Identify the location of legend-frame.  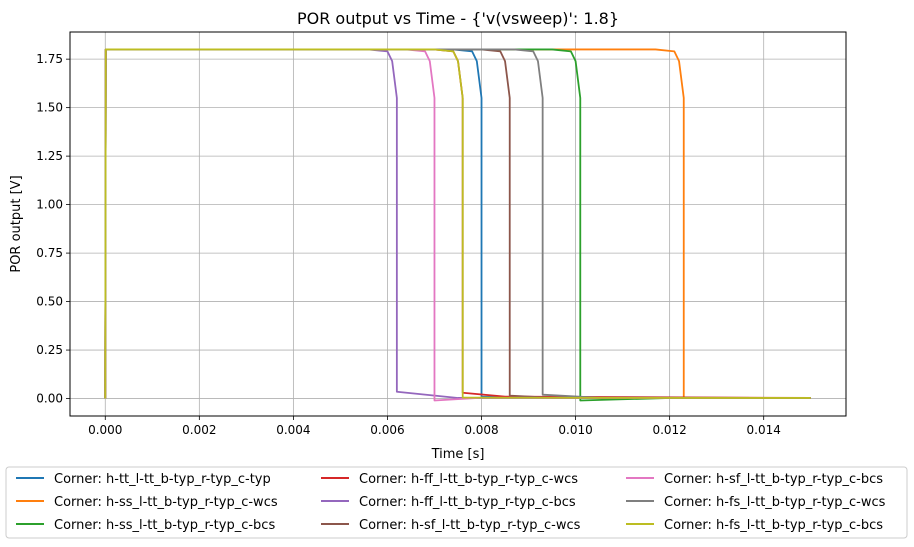
(456, 502).